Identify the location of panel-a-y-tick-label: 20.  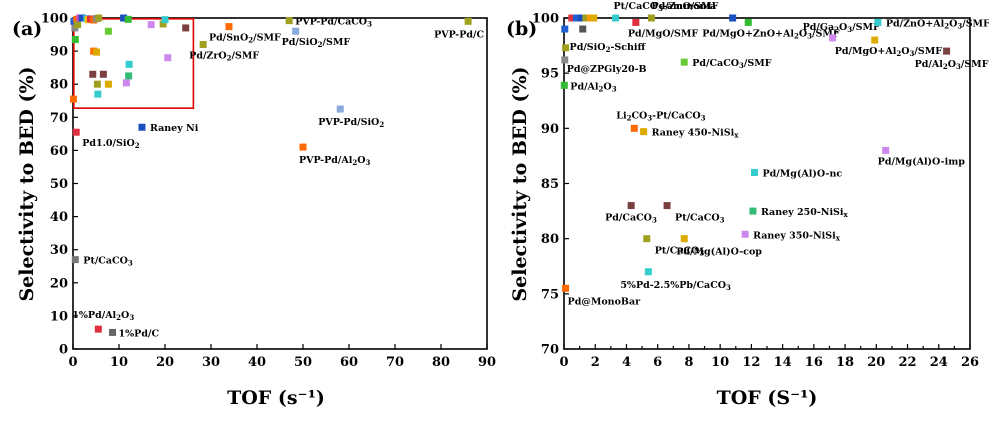
(59, 283).